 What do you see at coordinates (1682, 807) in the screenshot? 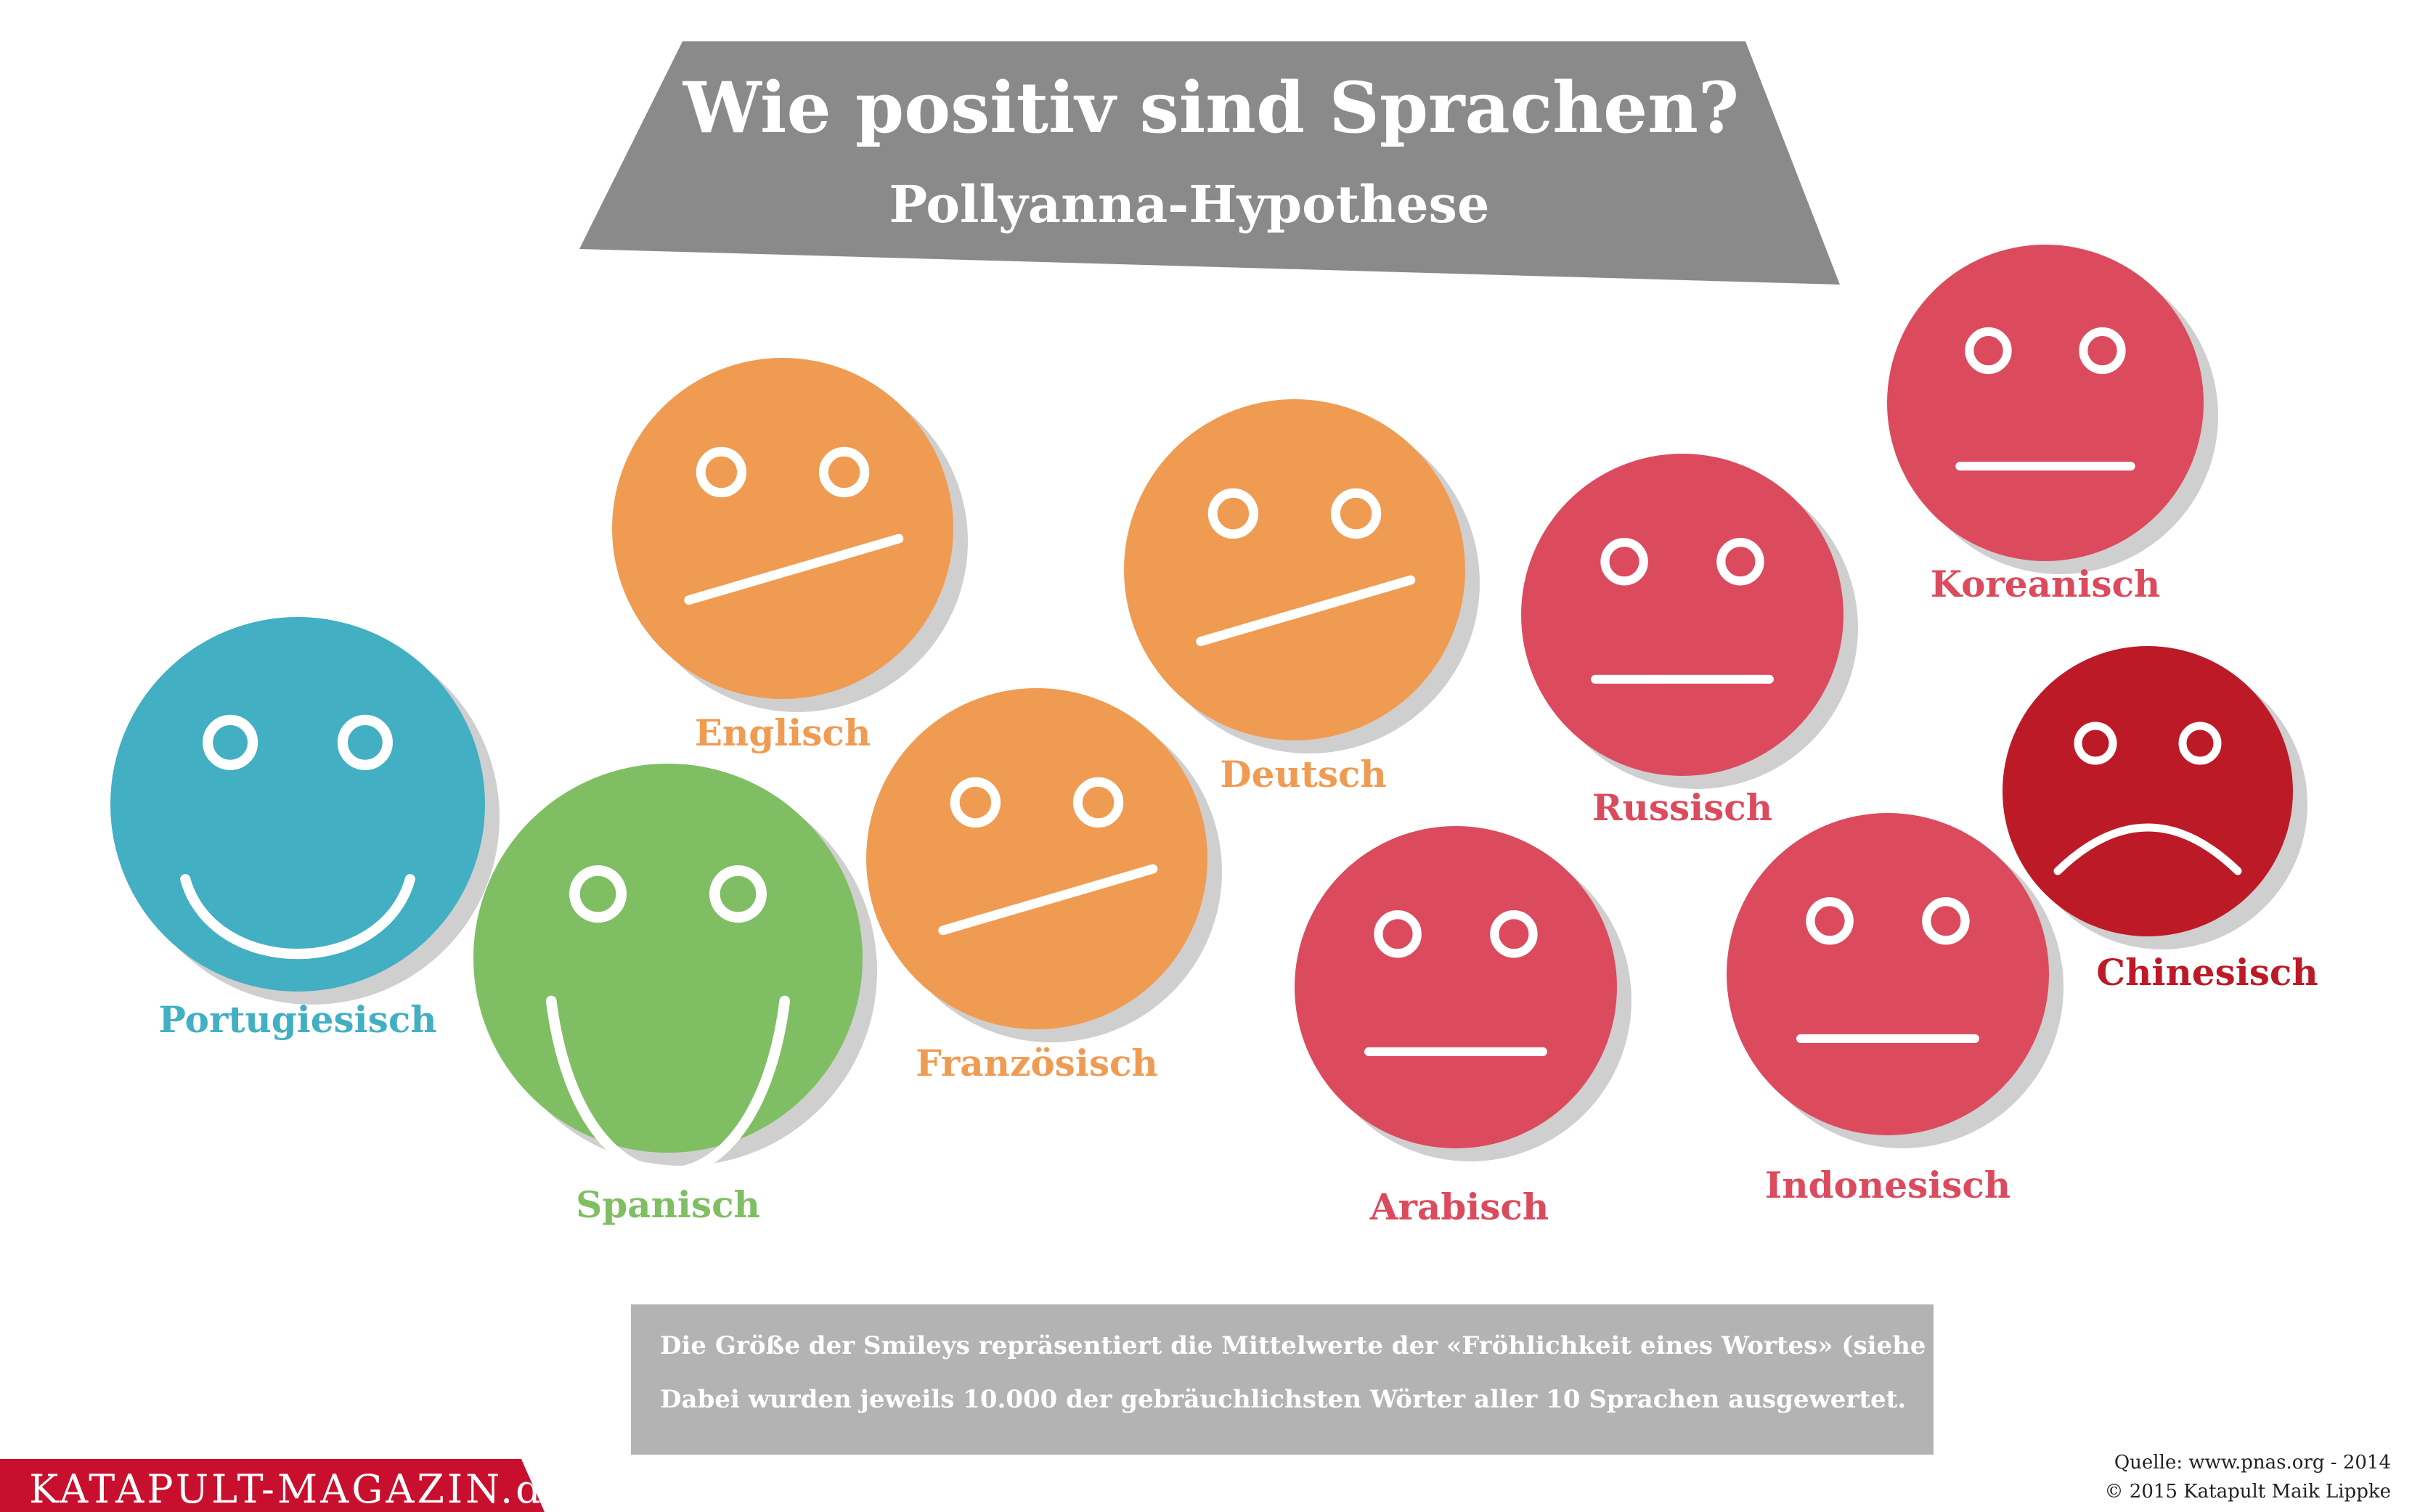
I see `label-russisch: Russisch` at bounding box center [1682, 807].